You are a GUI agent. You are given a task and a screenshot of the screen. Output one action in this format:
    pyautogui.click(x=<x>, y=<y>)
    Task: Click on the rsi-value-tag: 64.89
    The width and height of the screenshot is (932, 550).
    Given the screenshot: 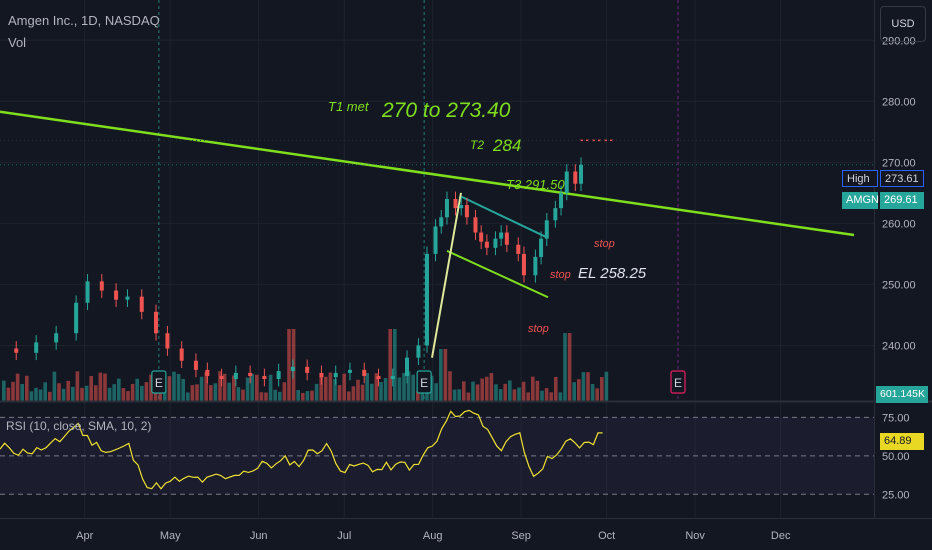 What is the action you would take?
    pyautogui.click(x=902, y=441)
    